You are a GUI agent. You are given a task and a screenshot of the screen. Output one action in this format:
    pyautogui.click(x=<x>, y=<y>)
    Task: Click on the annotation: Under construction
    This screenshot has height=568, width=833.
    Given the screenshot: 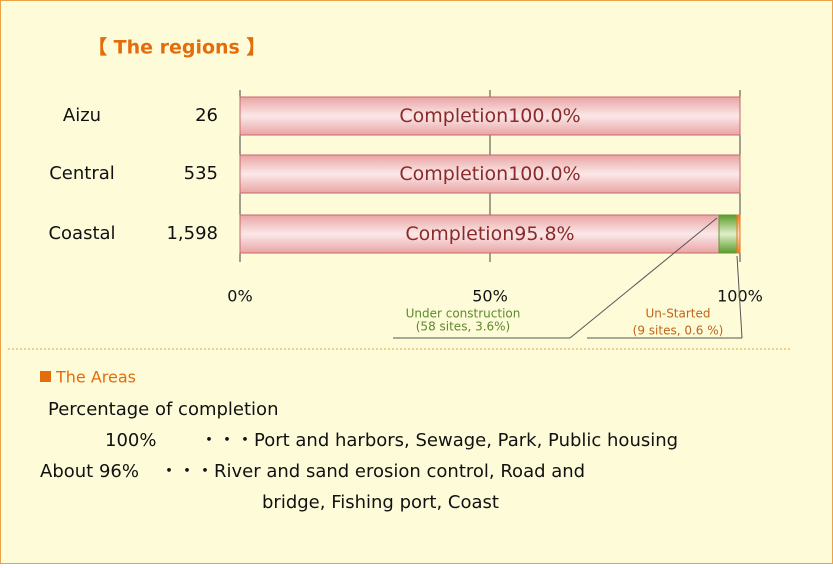 What is the action you would take?
    pyautogui.click(x=463, y=314)
    